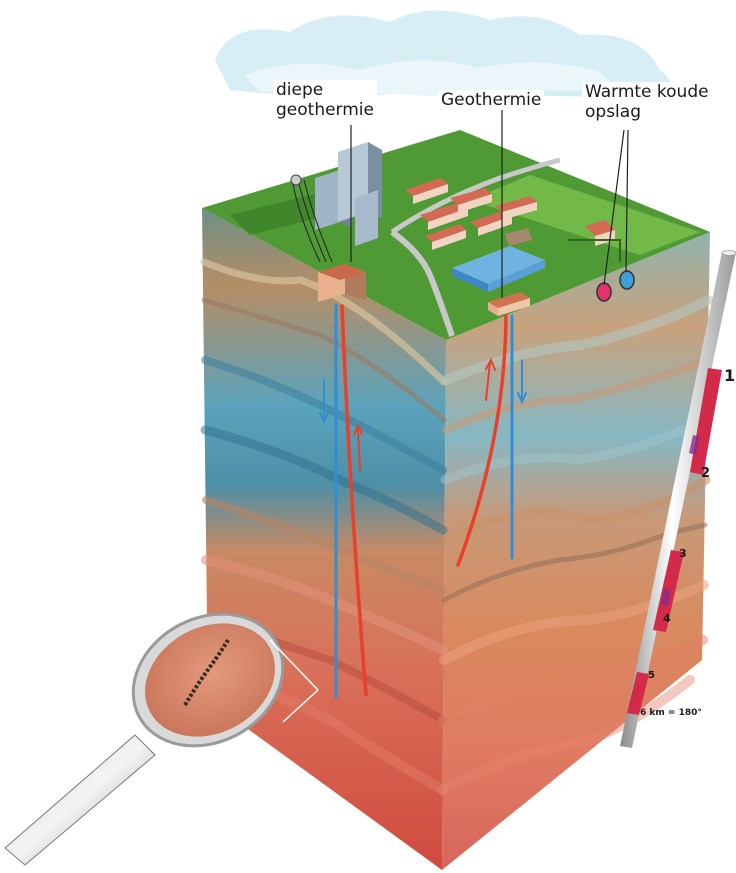 This screenshot has width=736, height=873. What do you see at coordinates (311, 218) in the screenshot?
I see `power-lines` at bounding box center [311, 218].